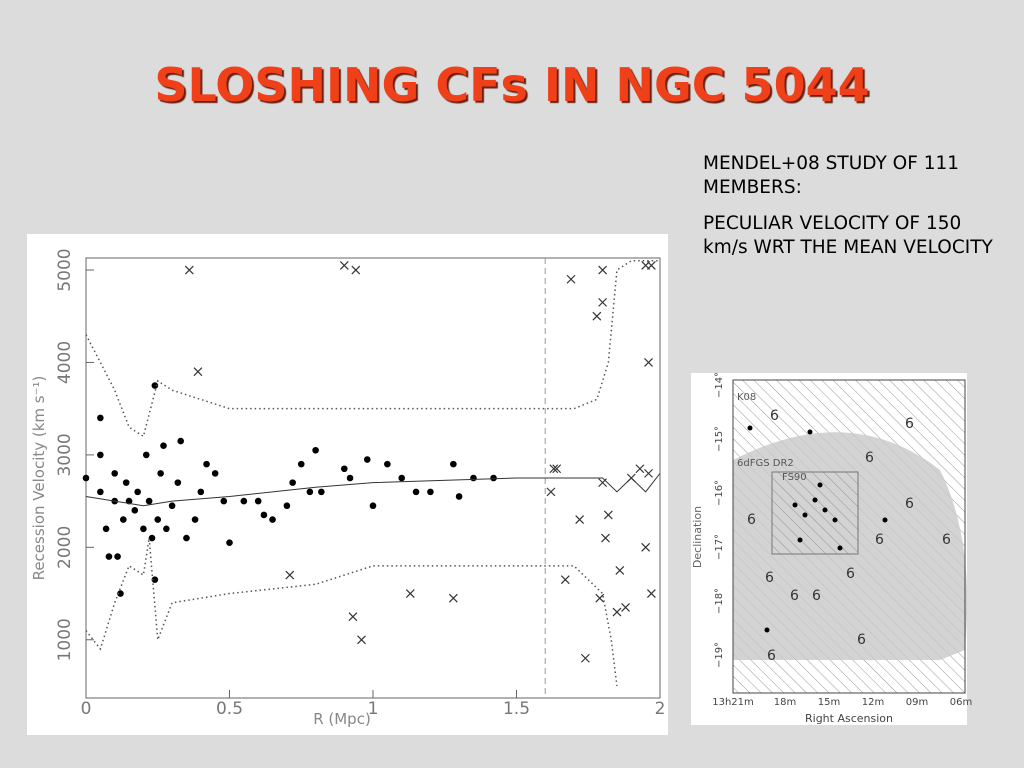 The height and width of the screenshot is (768, 1024). I want to click on x-tick-label: 0.5, so click(229, 709).